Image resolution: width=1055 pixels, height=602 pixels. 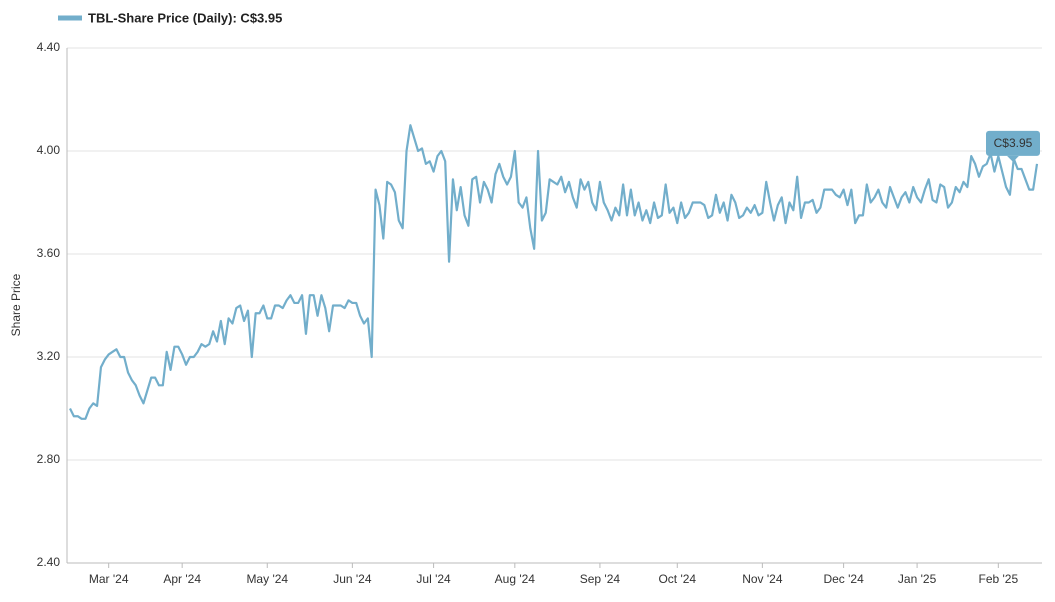 What do you see at coordinates (917, 579) in the screenshot?
I see `x-tick-label: Jan '25` at bounding box center [917, 579].